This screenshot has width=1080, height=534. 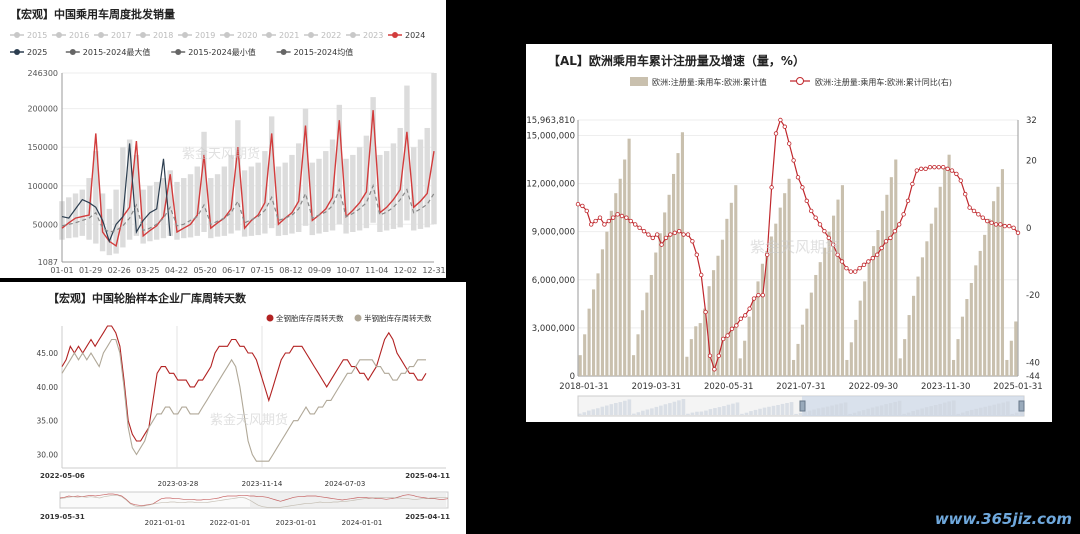 What do you see at coordinates (550, 185) in the screenshot?
I see `y-left-tick-label: 12,000,000` at bounding box center [550, 185].